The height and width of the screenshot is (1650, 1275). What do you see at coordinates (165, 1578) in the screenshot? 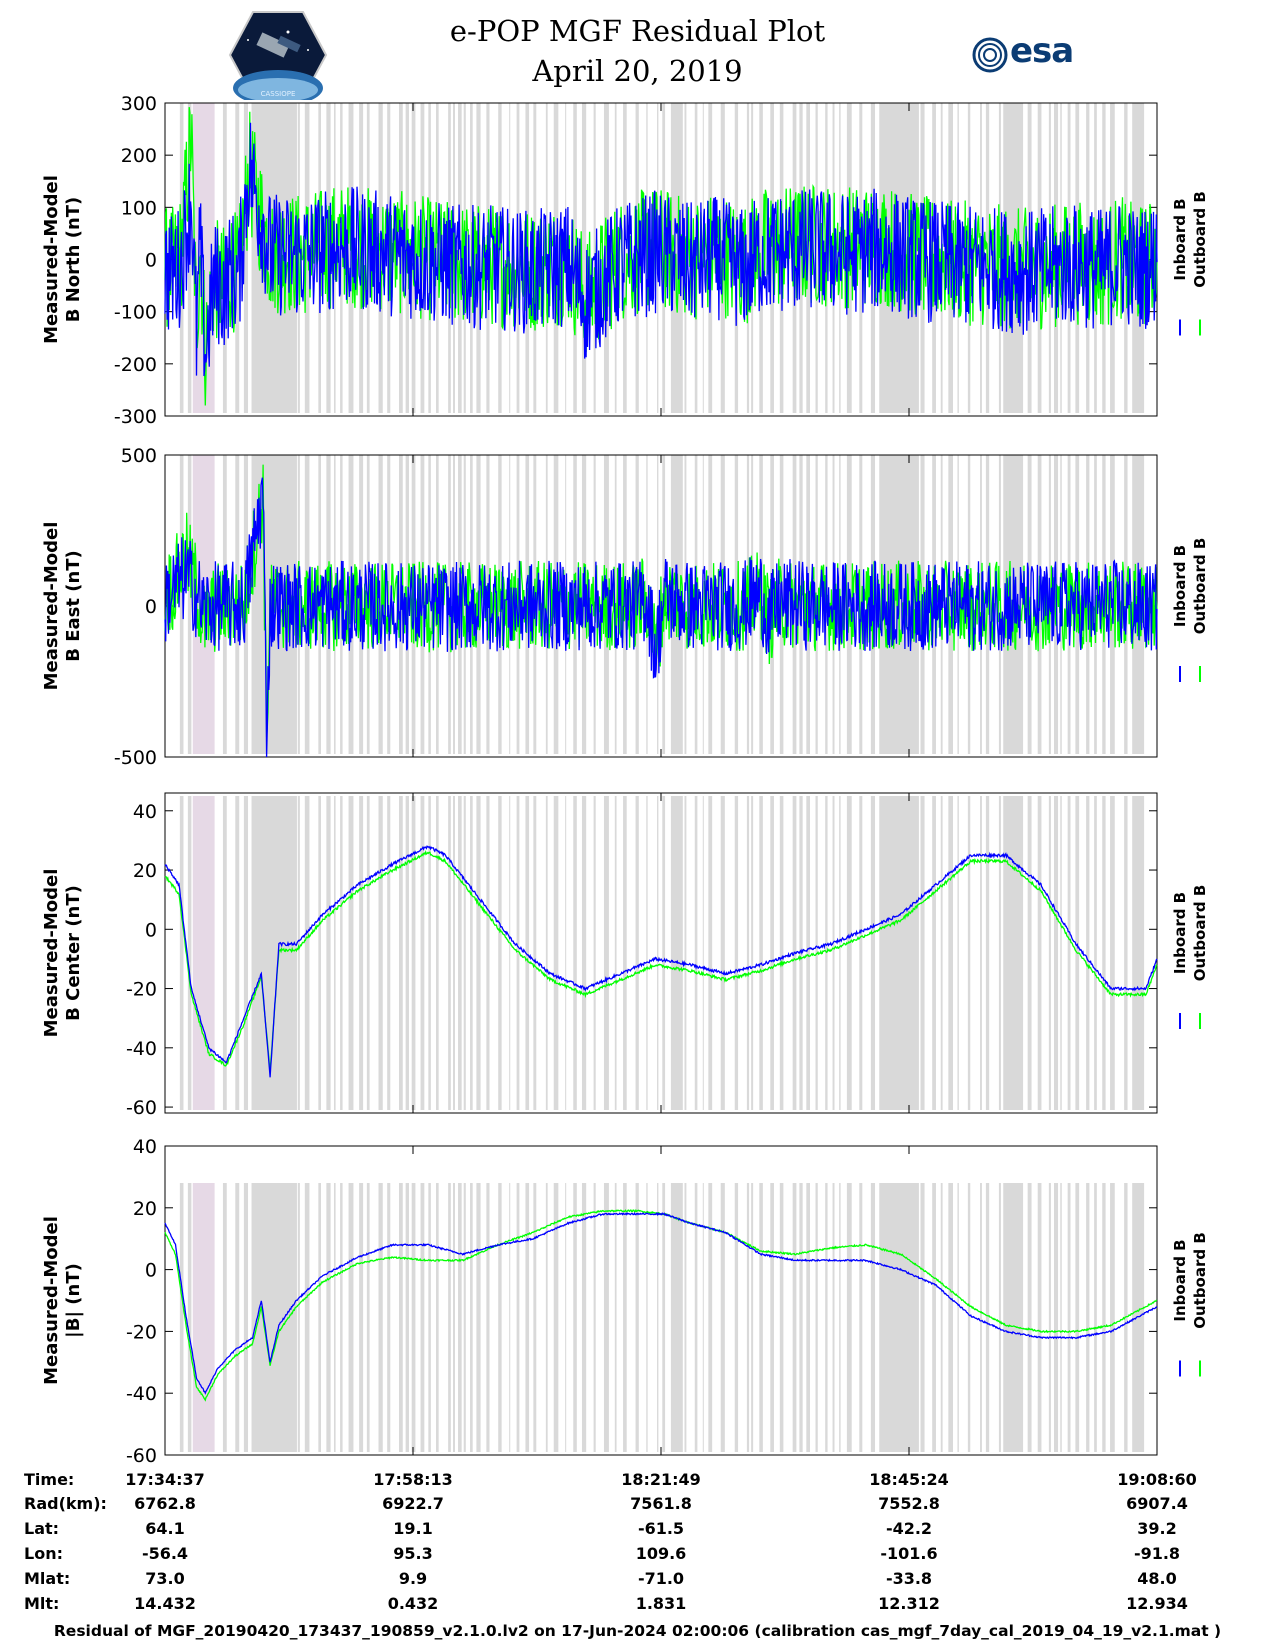
I see `ephemeris-value: 73.0` at bounding box center [165, 1578].